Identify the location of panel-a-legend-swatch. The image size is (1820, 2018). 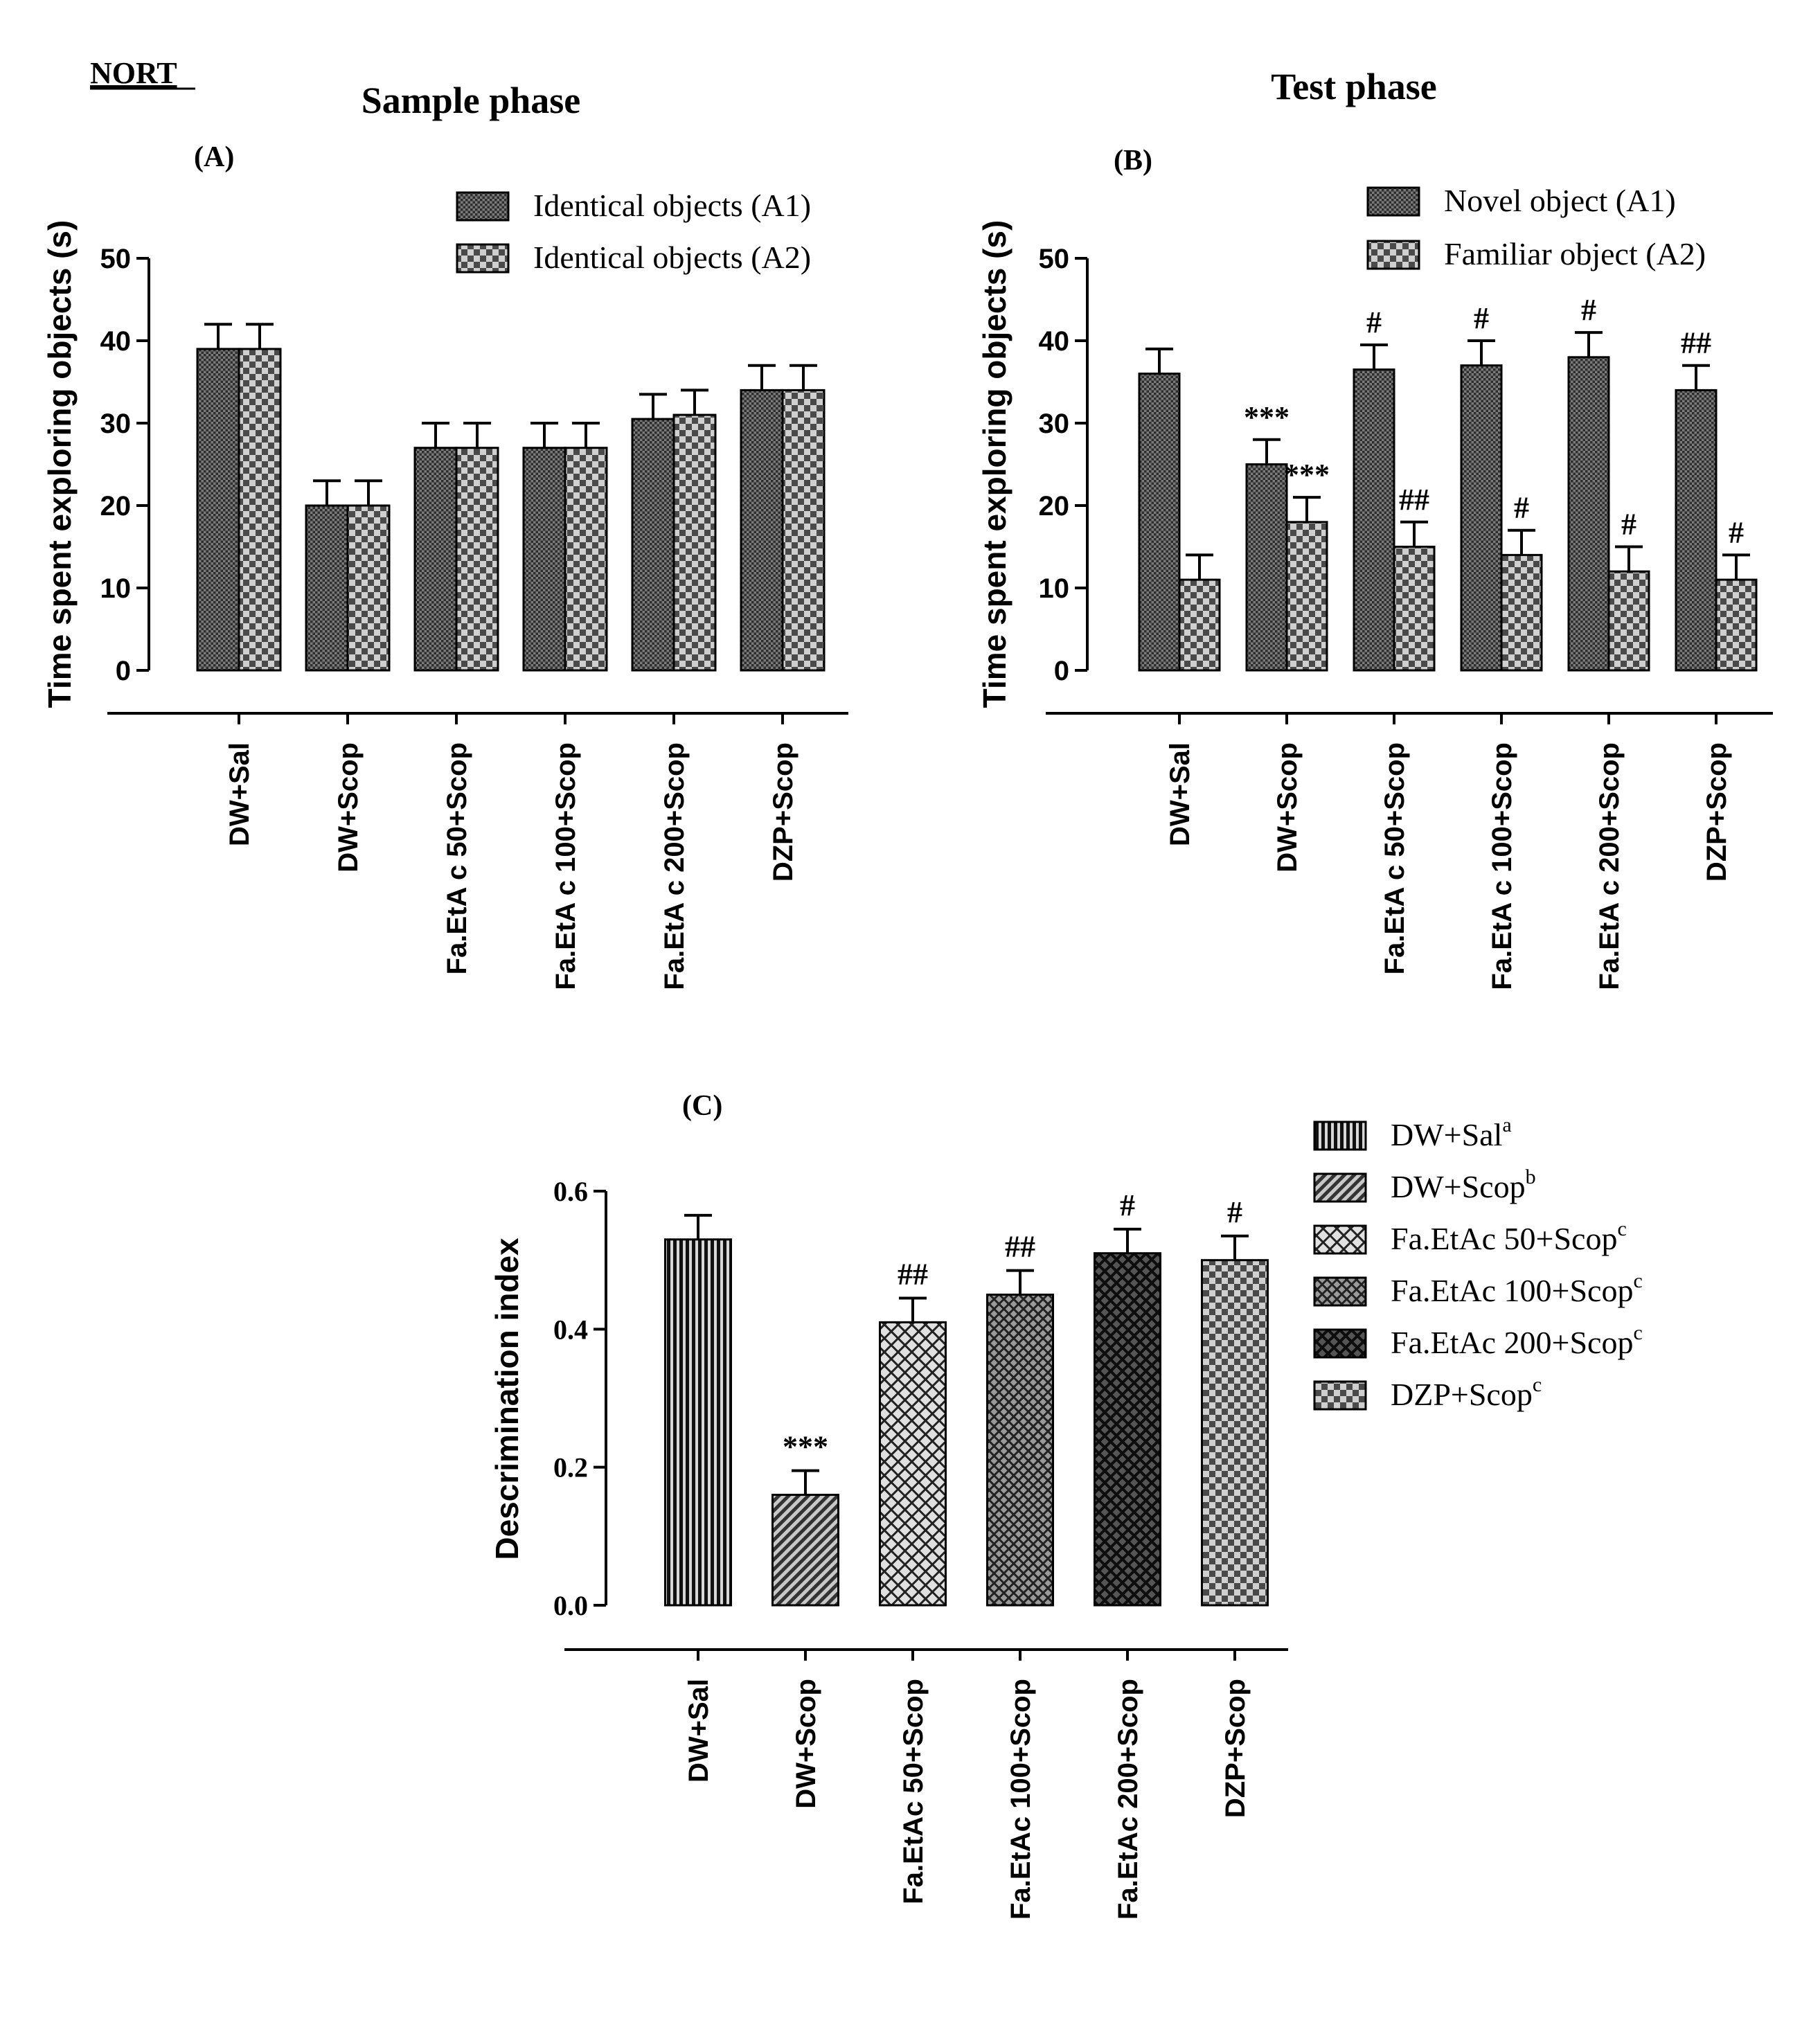
(483, 258).